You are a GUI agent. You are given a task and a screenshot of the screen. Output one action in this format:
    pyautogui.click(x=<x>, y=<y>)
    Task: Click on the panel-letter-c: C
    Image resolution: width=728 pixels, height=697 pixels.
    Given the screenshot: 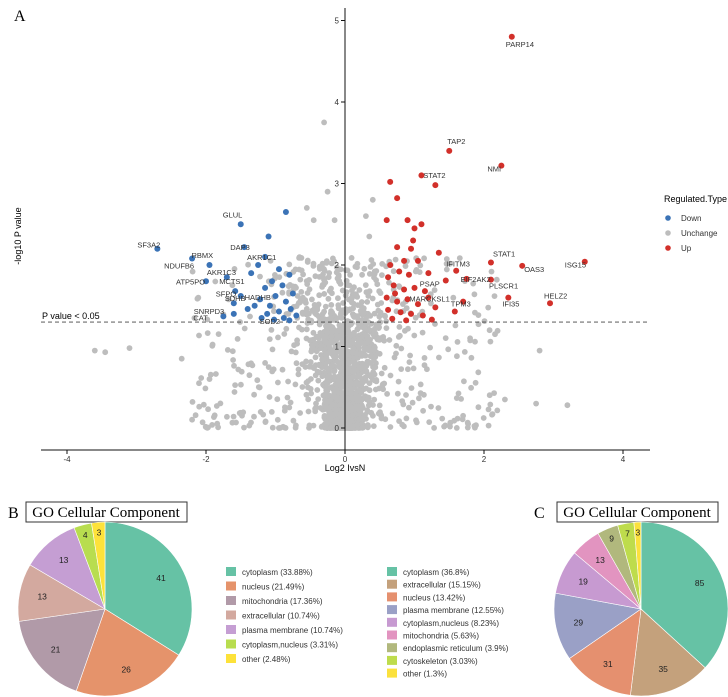 What is the action you would take?
    pyautogui.click(x=539, y=513)
    